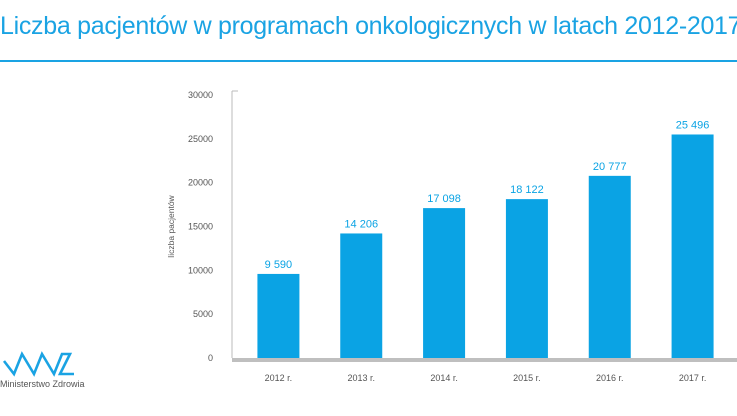  What do you see at coordinates (42, 384) in the screenshot?
I see `logo-text: Ministerstwo Zdrowia` at bounding box center [42, 384].